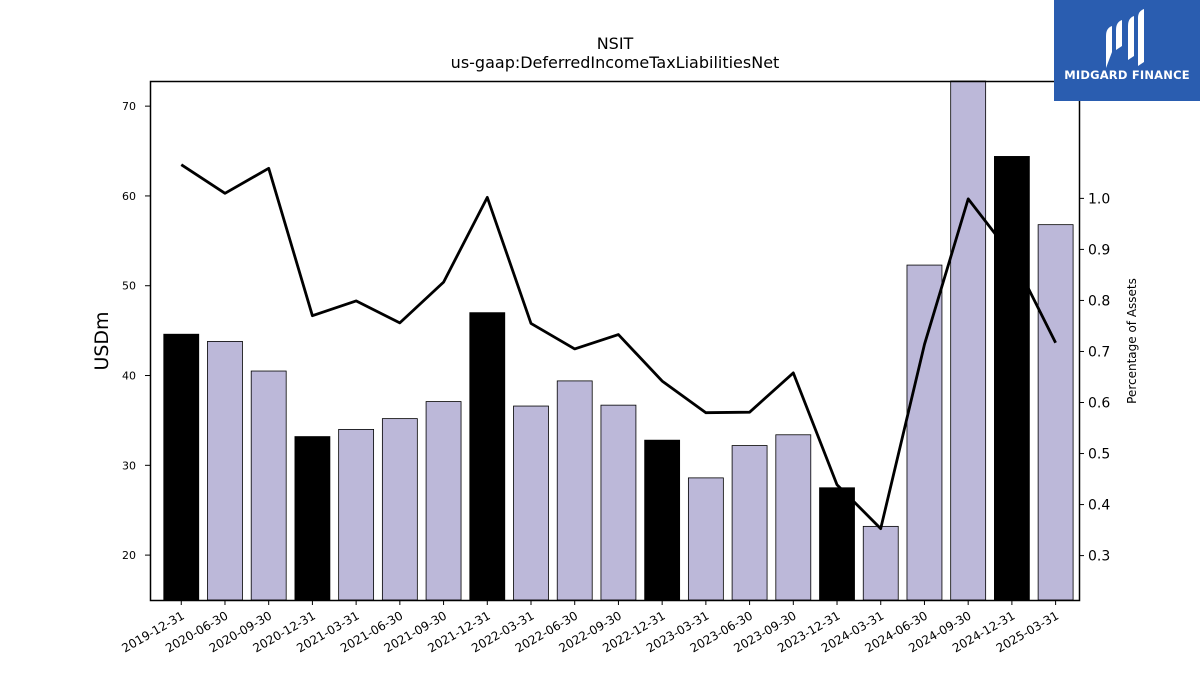  What do you see at coordinates (1099, 199) in the screenshot?
I see `y2-tick-label: 1.0` at bounding box center [1099, 199].